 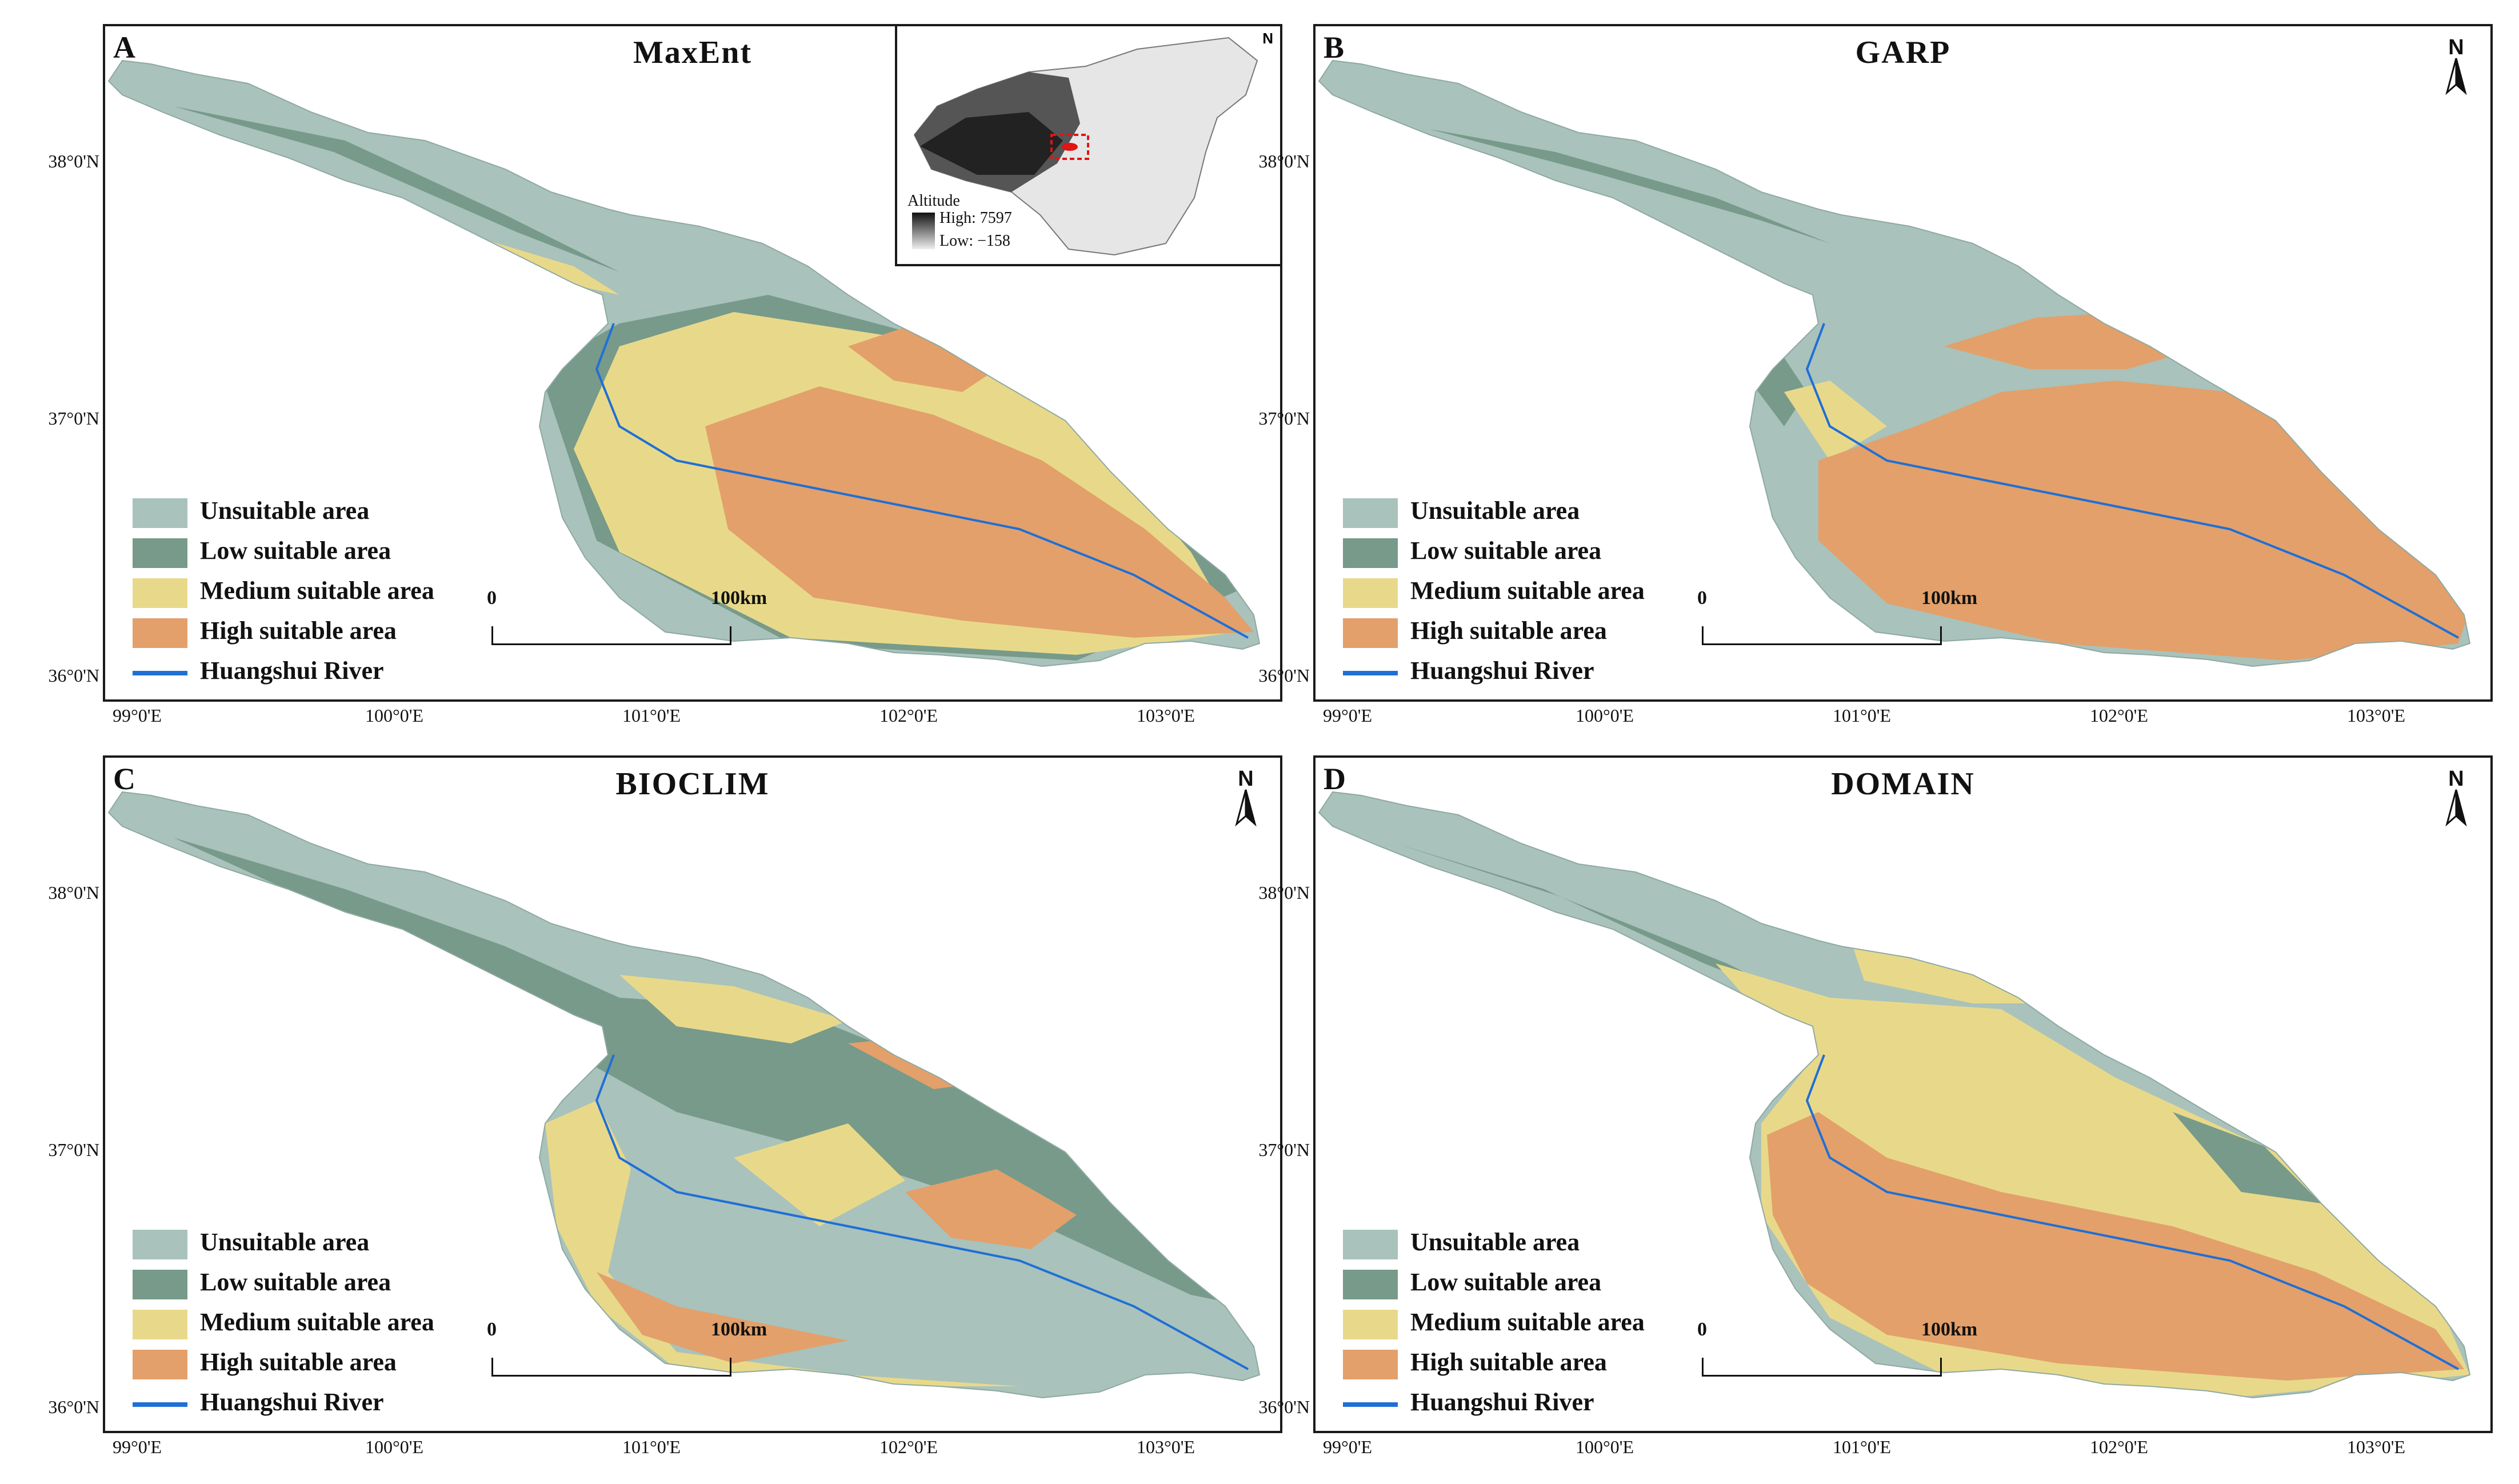 What do you see at coordinates (991, 143) in the screenshot?
I see `high-altitude-shading` at bounding box center [991, 143].